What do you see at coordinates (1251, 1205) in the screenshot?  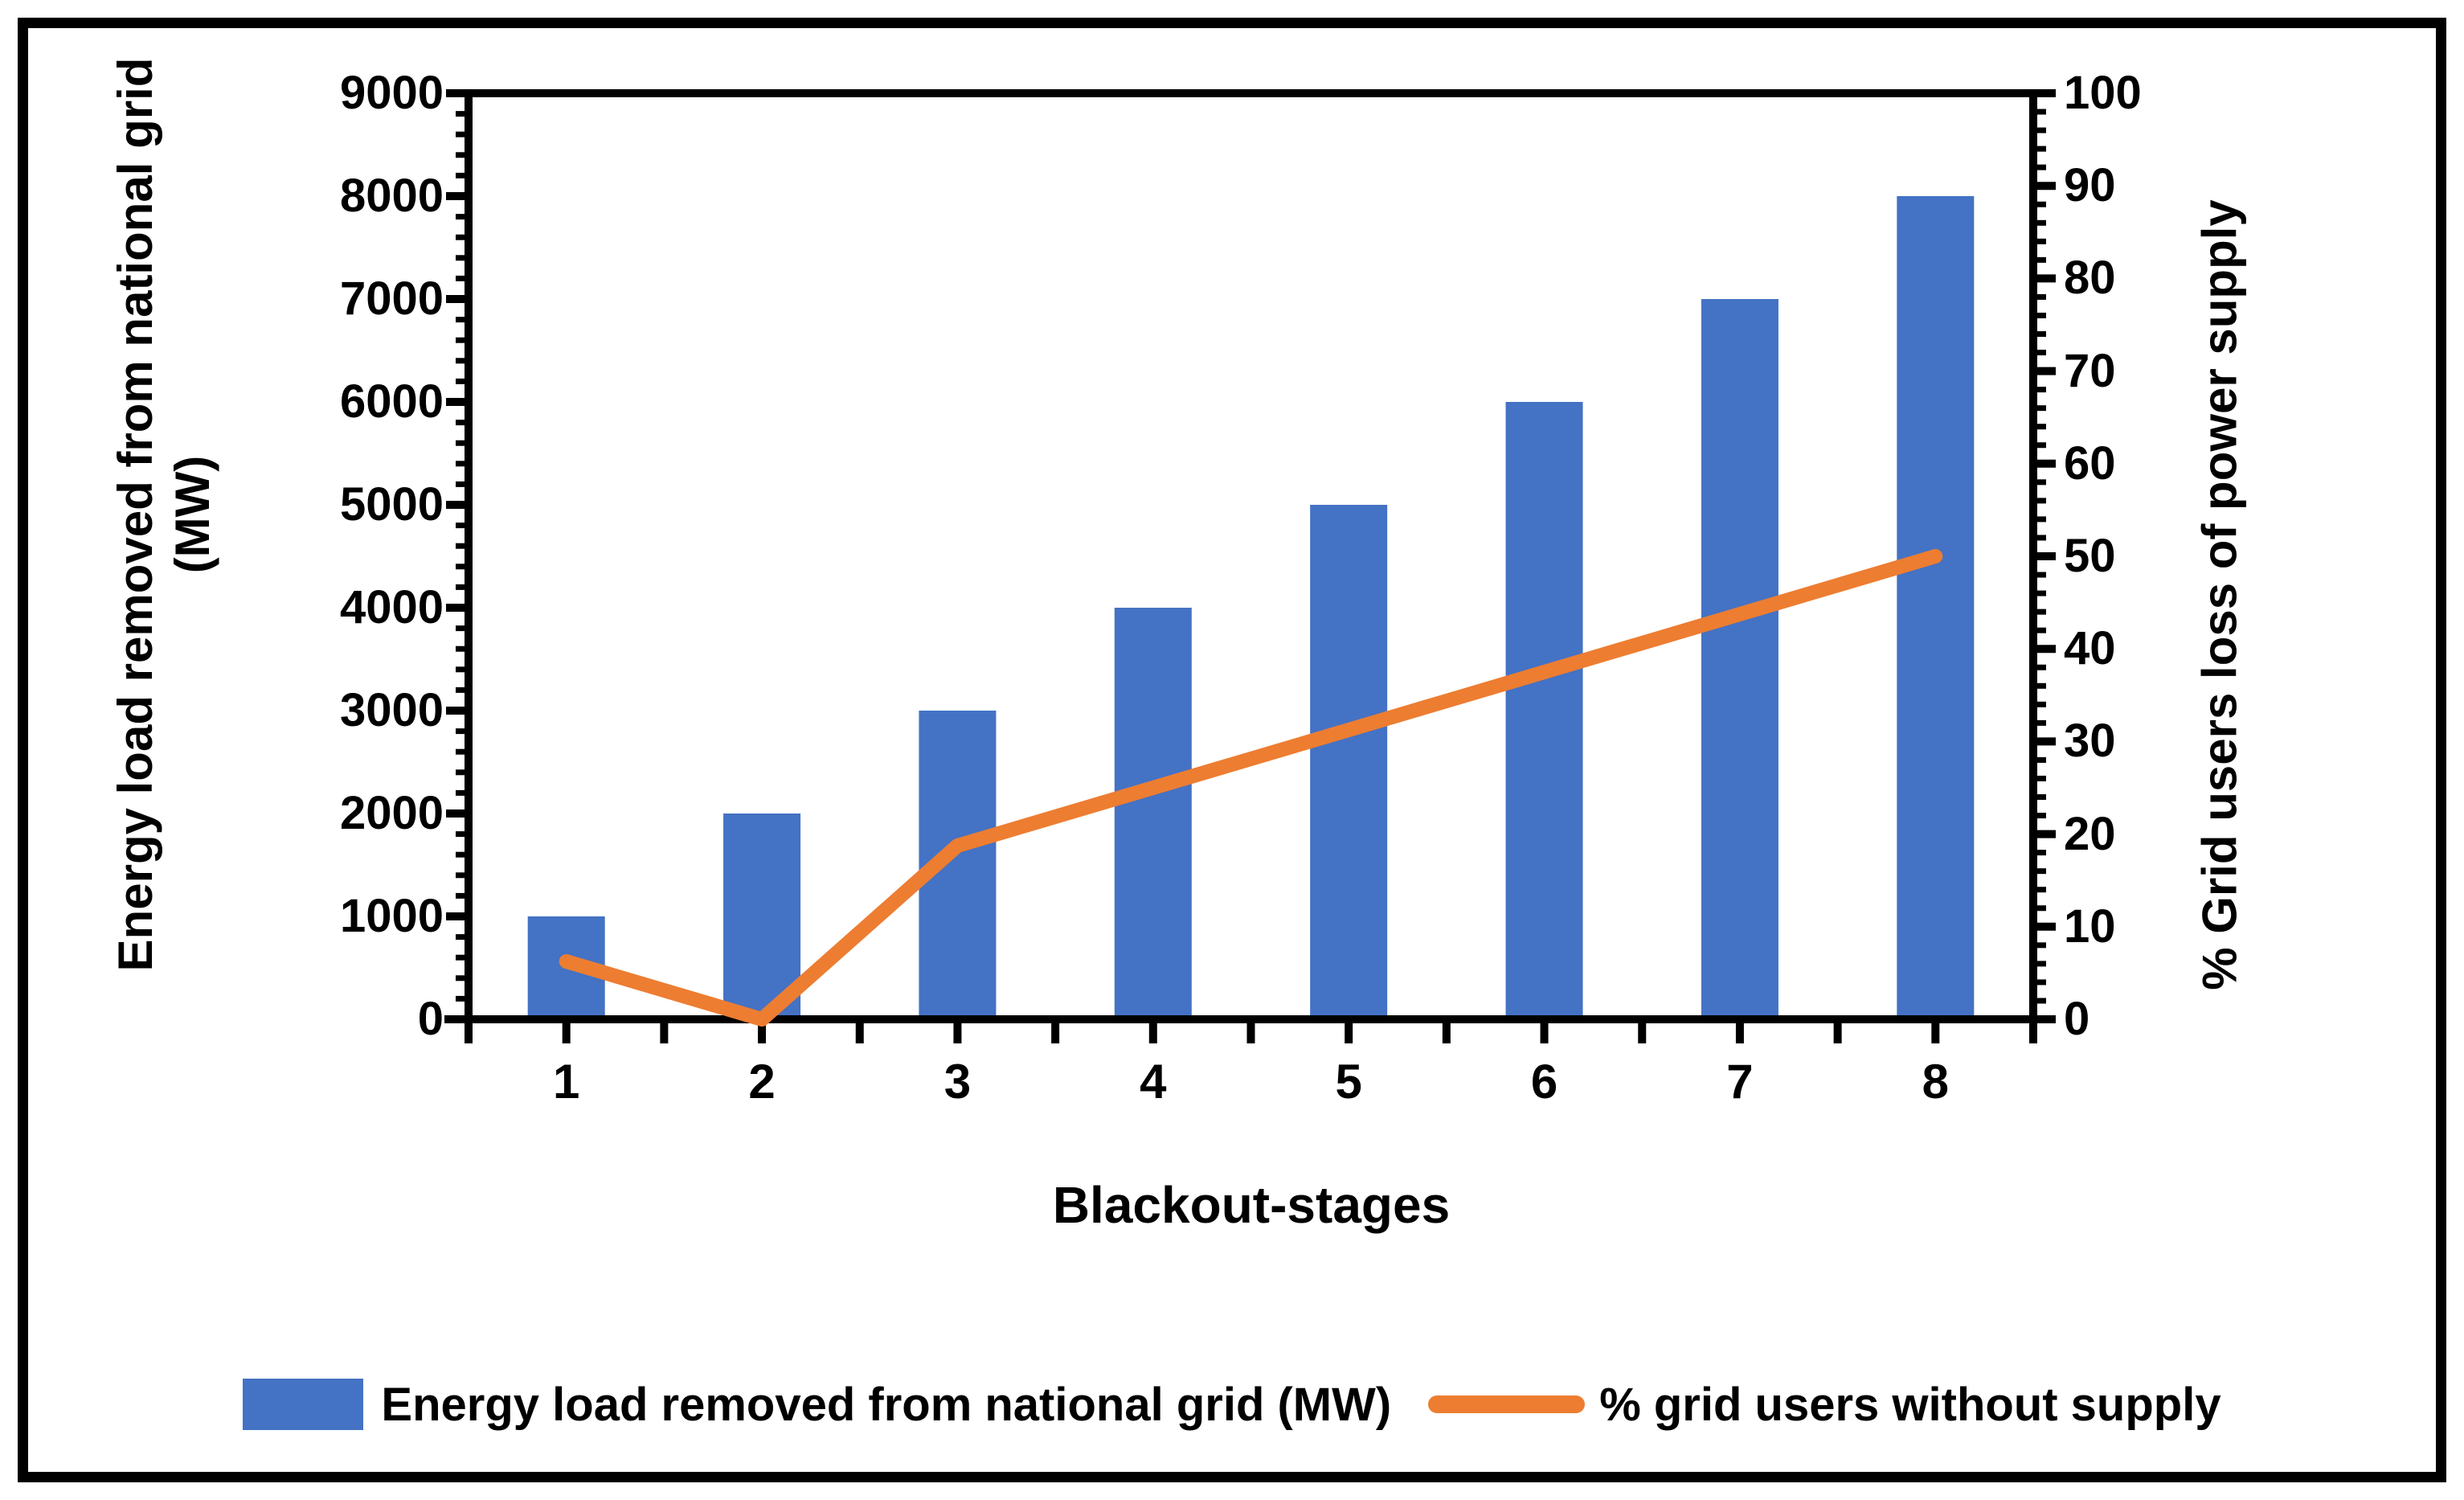 I see `x-axis-title: Blackout-stages` at bounding box center [1251, 1205].